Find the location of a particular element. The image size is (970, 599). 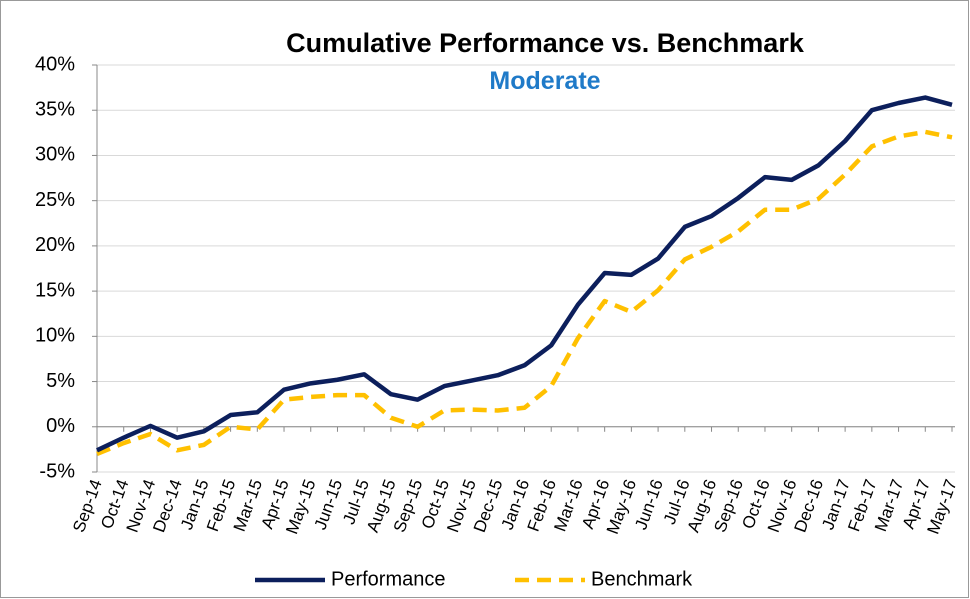

y-tick-label: 10% is located at coordinates (55, 336).